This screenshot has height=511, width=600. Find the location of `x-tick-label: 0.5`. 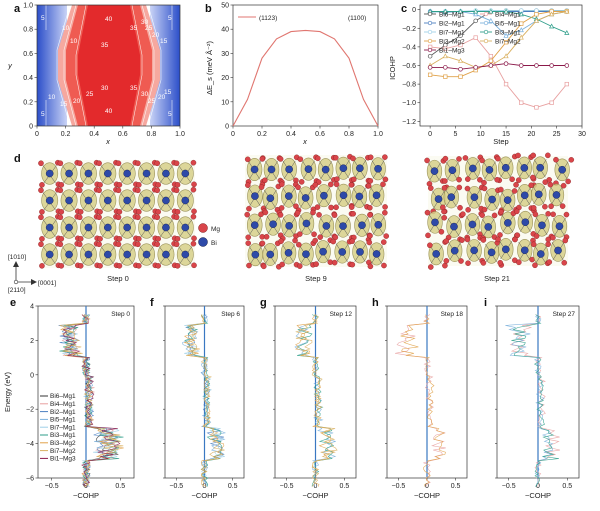

x-tick-label: 0.5 is located at coordinates (233, 486).